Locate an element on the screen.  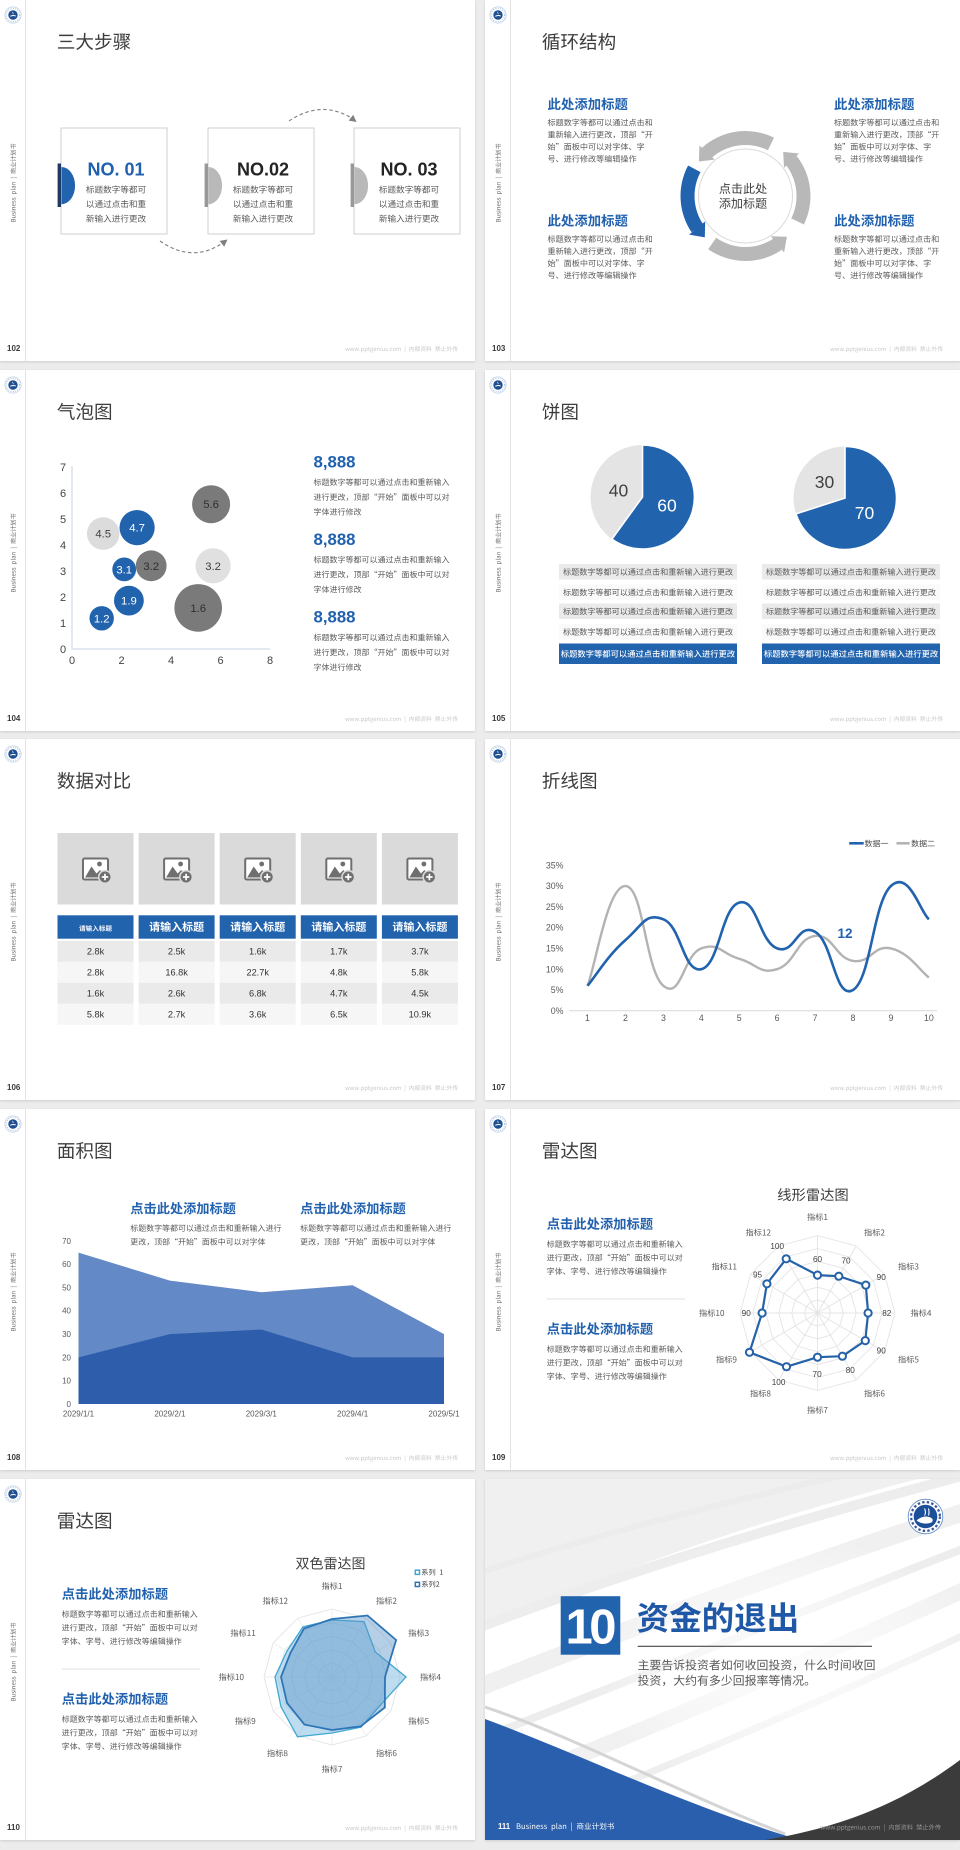
svg-text: 22.7k is located at coordinates (257, 973).